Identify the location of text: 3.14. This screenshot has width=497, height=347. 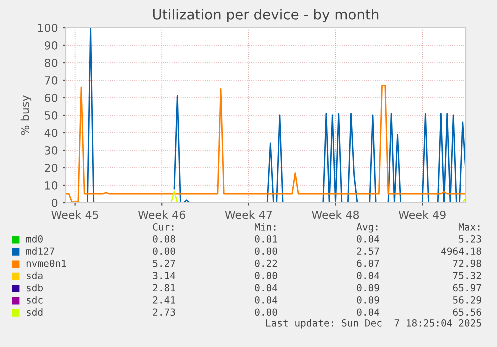
(164, 276).